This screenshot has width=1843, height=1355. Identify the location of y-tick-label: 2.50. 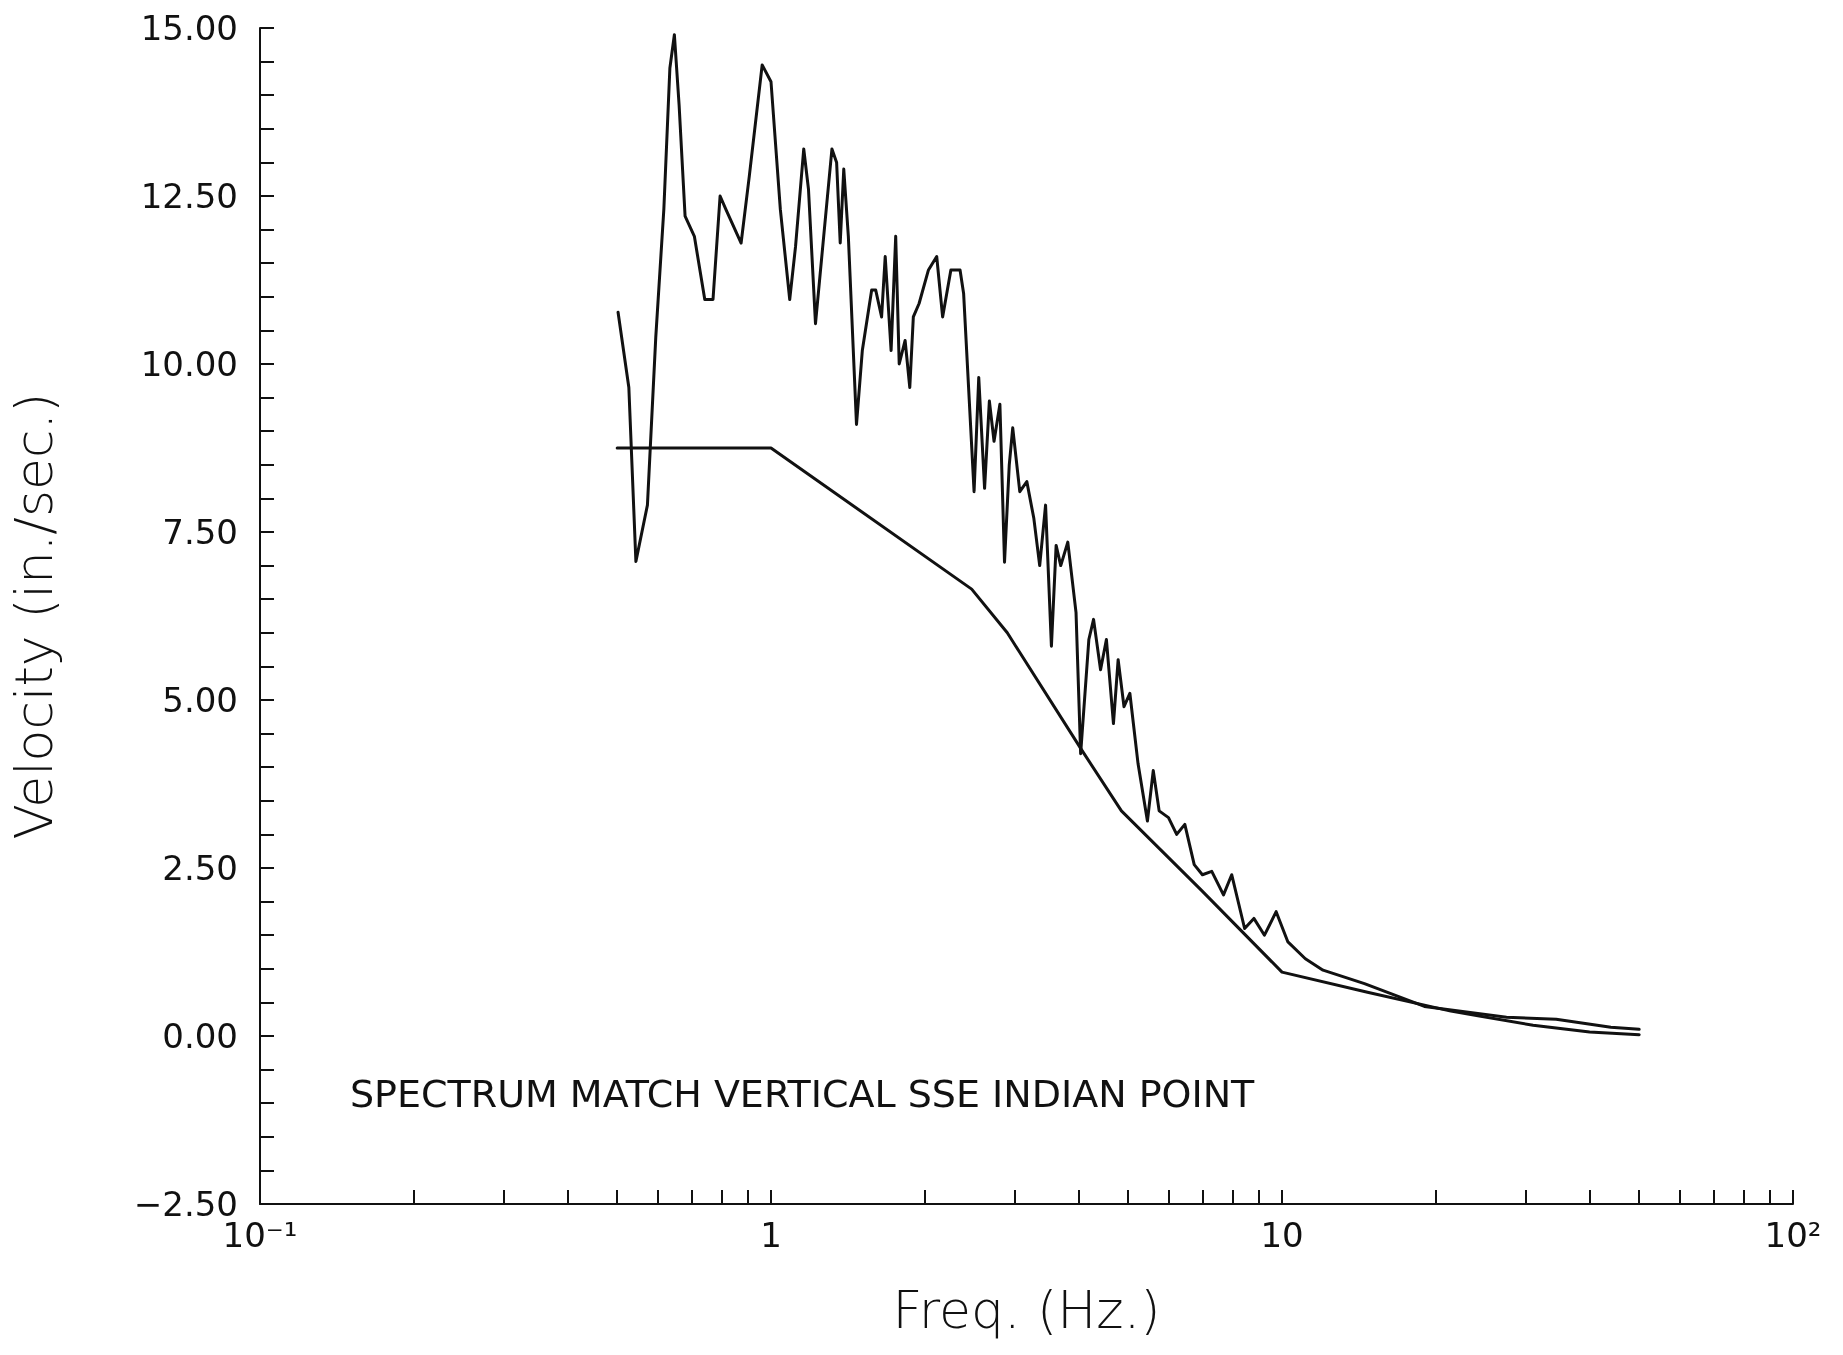
(200, 868).